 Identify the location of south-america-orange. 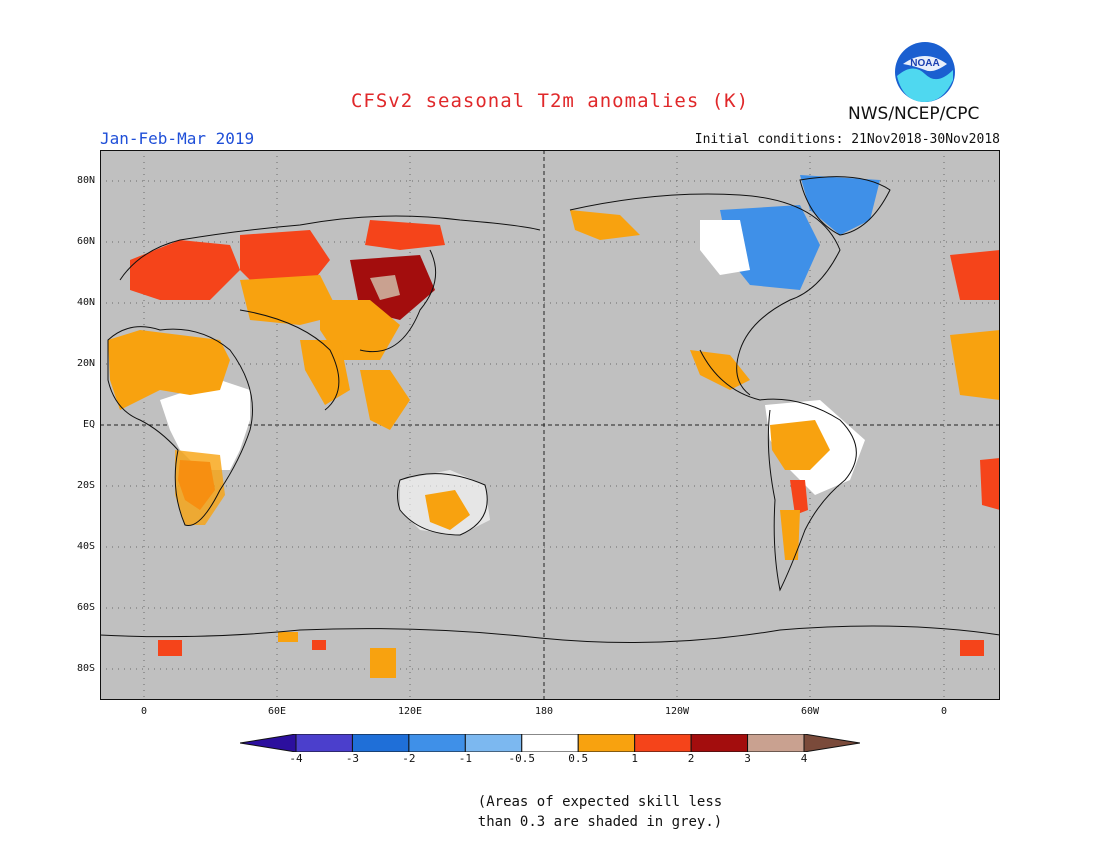
(800, 445).